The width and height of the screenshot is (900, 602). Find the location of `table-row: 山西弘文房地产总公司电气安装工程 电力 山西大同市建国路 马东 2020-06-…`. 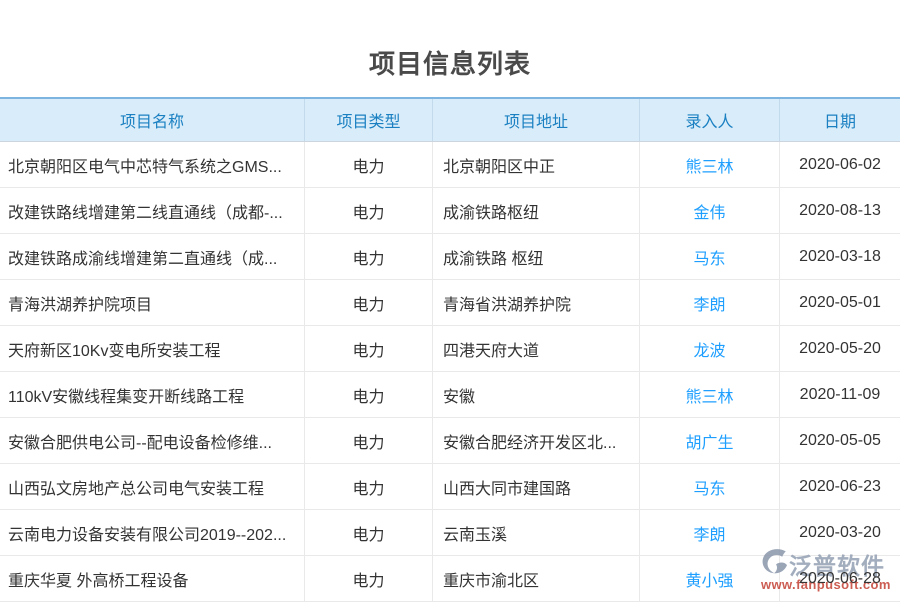

table-row: 山西弘文房地产总公司电气安装工程 电力 山西大同市建国路 马东 2020-06-… is located at coordinates (450, 487).